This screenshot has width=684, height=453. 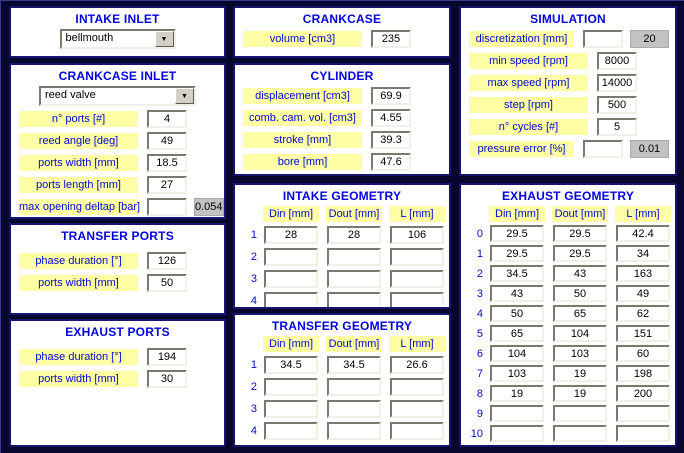 I want to click on row-index: 0, so click(x=479, y=233).